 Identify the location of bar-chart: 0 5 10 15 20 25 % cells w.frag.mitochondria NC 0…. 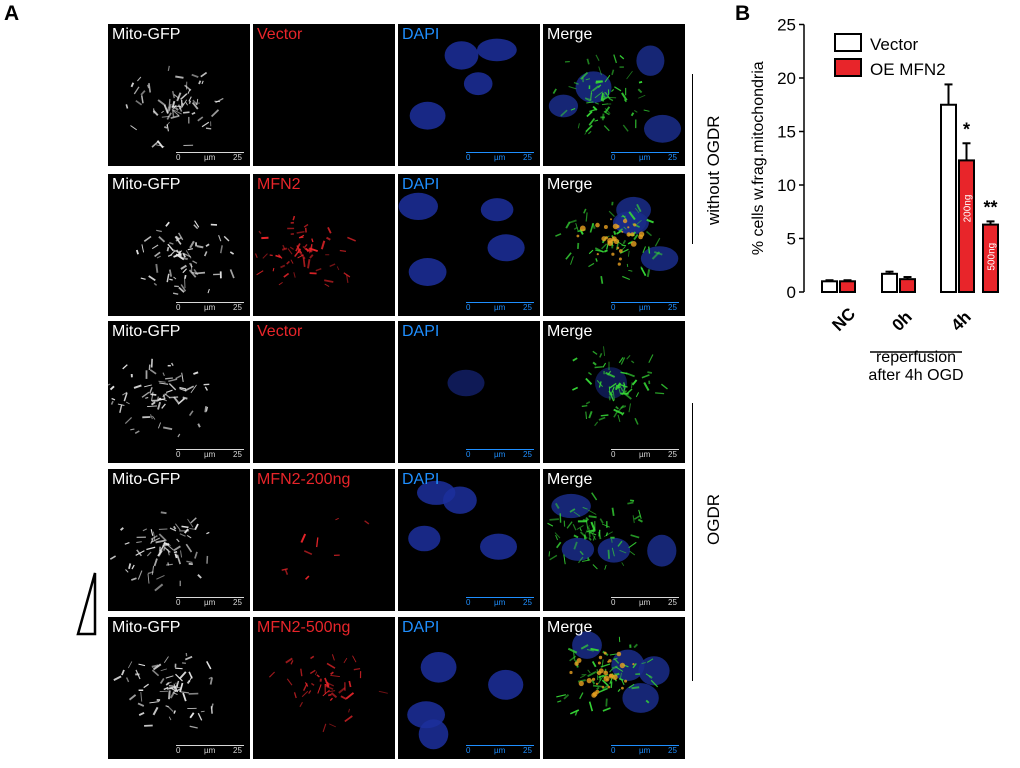
(874, 200).